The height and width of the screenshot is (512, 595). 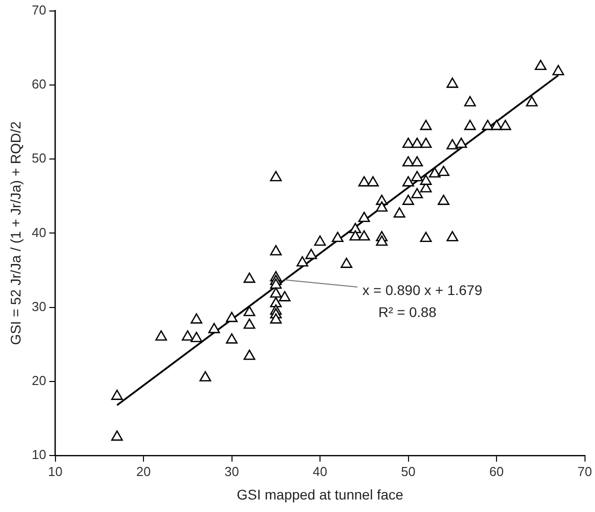 What do you see at coordinates (39, 306) in the screenshot?
I see `y-tick-label: 30` at bounding box center [39, 306].